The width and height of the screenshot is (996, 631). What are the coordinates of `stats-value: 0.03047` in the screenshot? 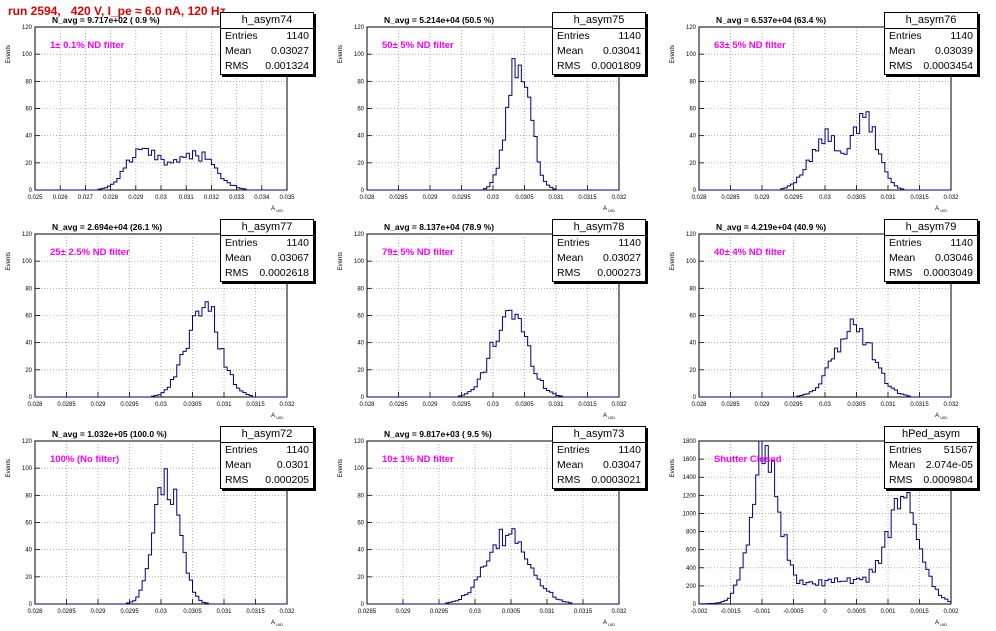 It's located at (622, 465).